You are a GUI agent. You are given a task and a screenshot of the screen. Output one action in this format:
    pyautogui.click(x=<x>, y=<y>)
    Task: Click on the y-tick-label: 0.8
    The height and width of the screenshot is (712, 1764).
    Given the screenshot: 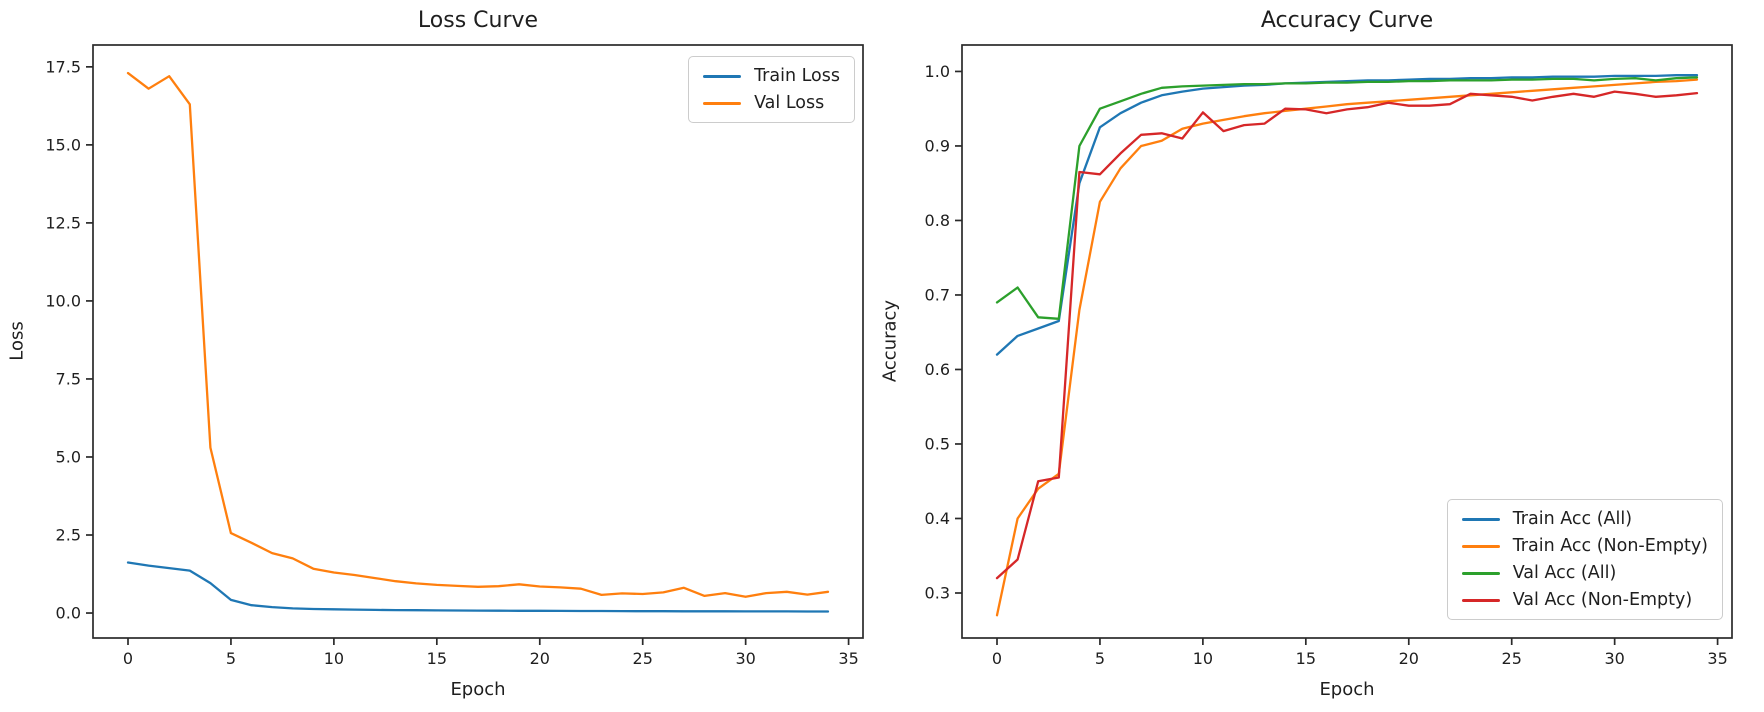 What is the action you would take?
    pyautogui.click(x=937, y=220)
    